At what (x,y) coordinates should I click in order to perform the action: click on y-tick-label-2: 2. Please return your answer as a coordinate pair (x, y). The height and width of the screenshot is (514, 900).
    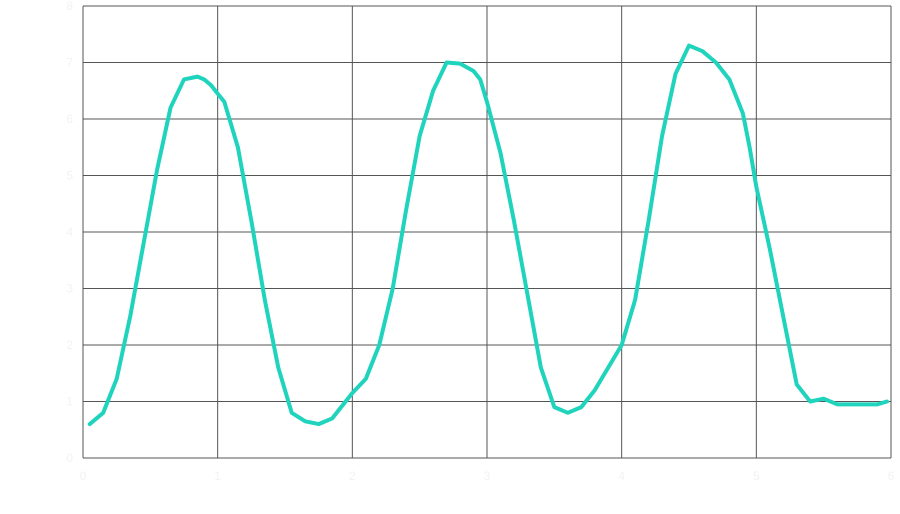
    Looking at the image, I should click on (69, 345).